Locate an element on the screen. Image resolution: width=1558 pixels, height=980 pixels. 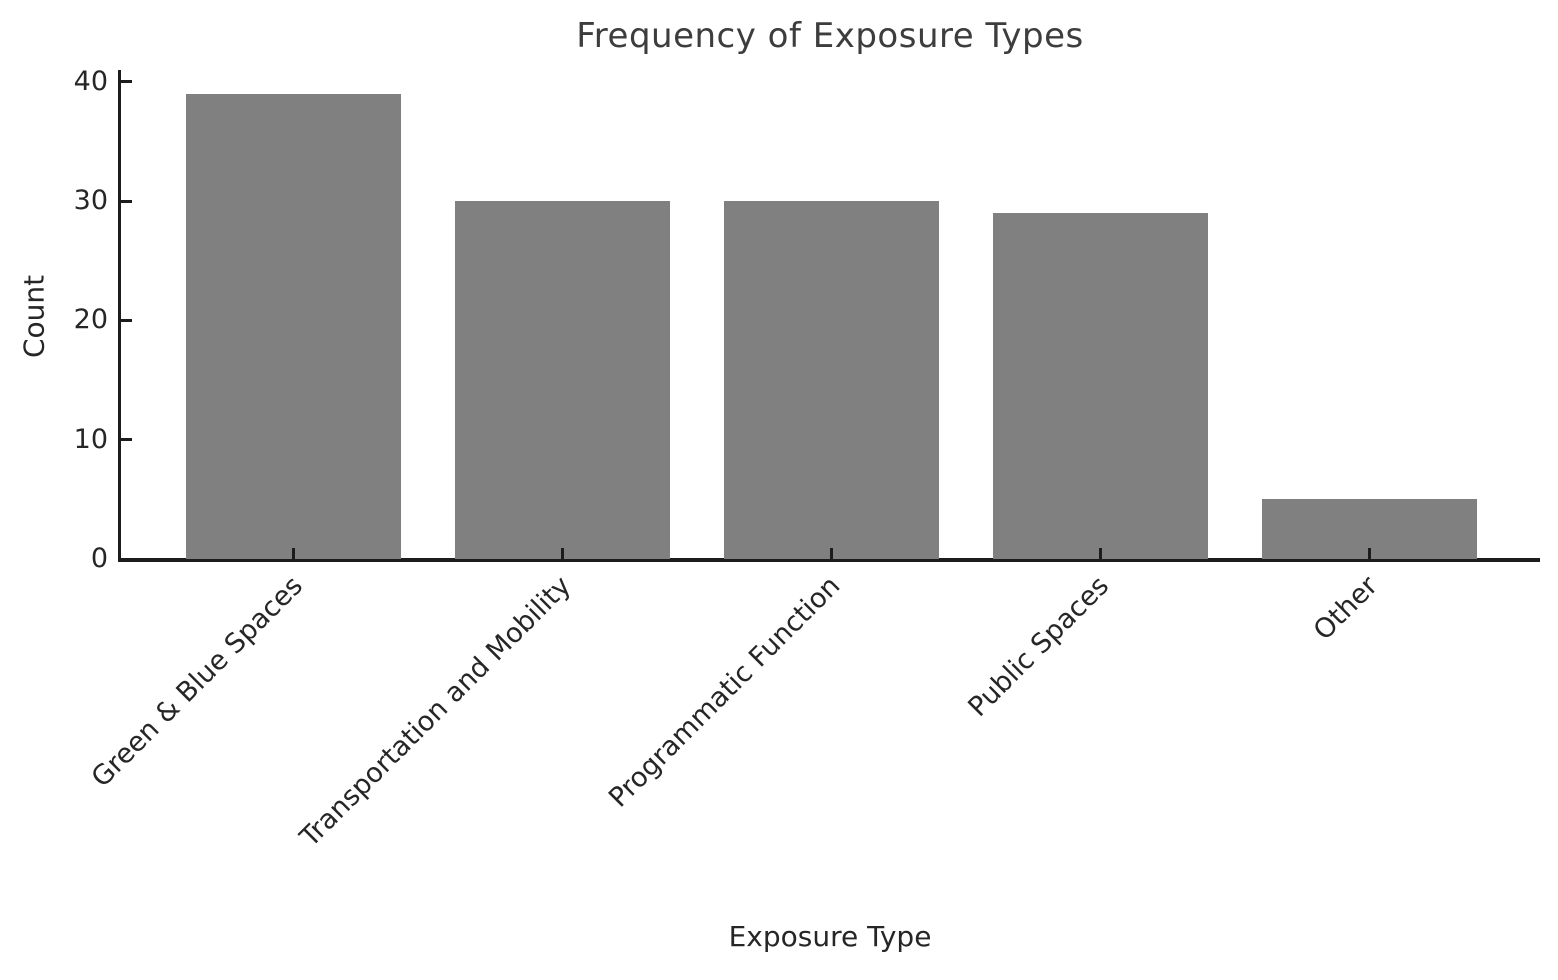
y-tick-label-1: 10 is located at coordinates (90, 439).